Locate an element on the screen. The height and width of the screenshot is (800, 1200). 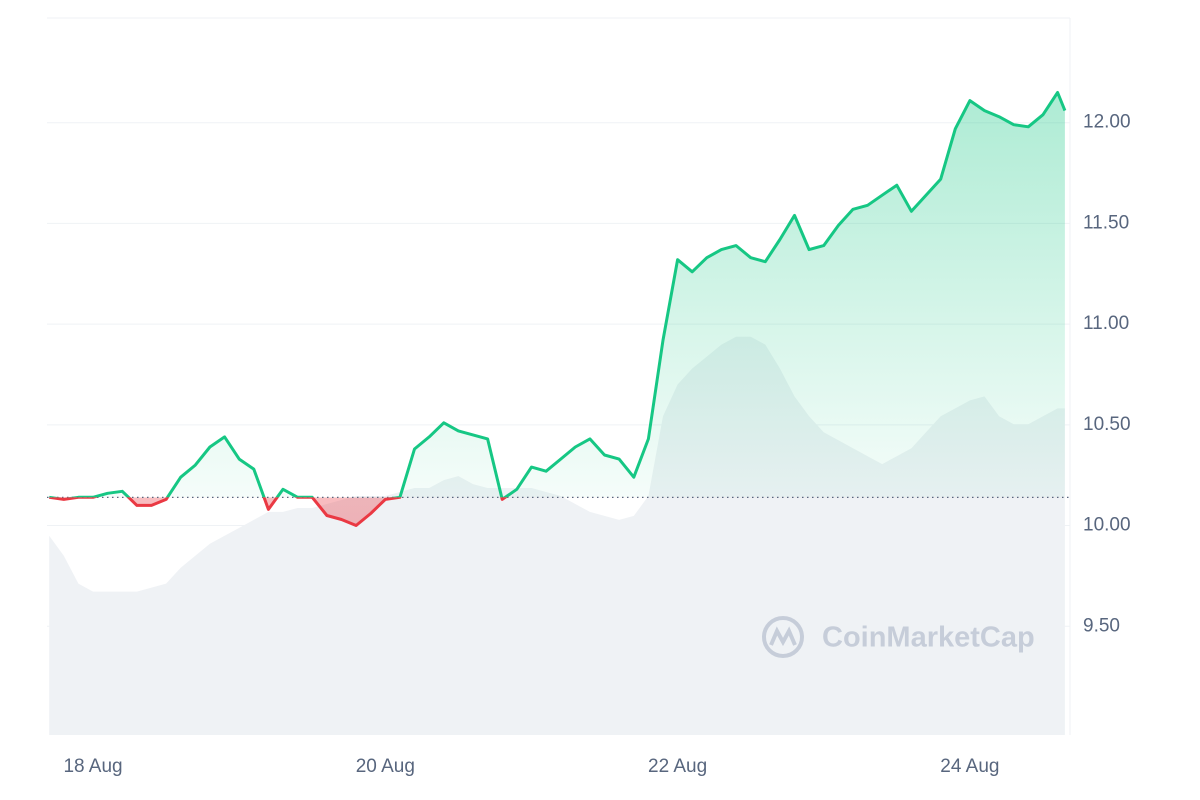
watermark-logo is located at coordinates (783, 637).